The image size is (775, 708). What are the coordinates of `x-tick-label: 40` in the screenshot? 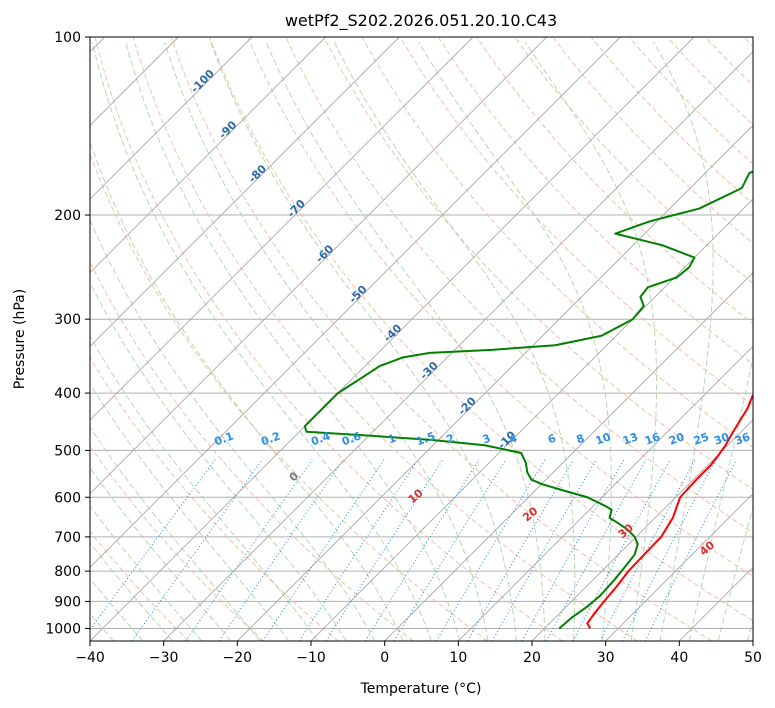 It's located at (679, 658).